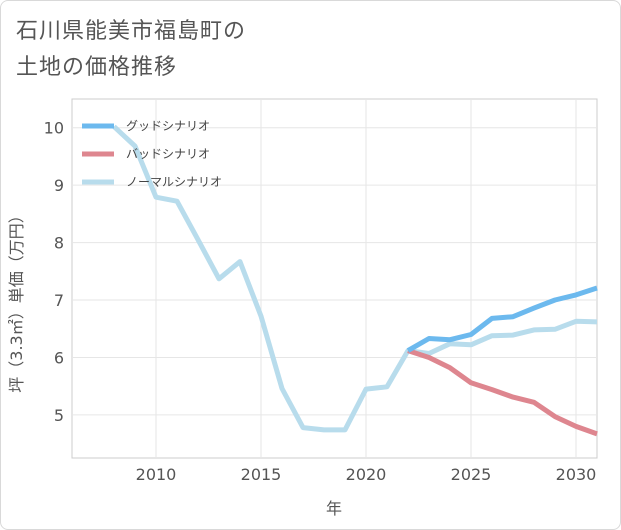  I want to click on y-tick-label: 9, so click(59, 185).